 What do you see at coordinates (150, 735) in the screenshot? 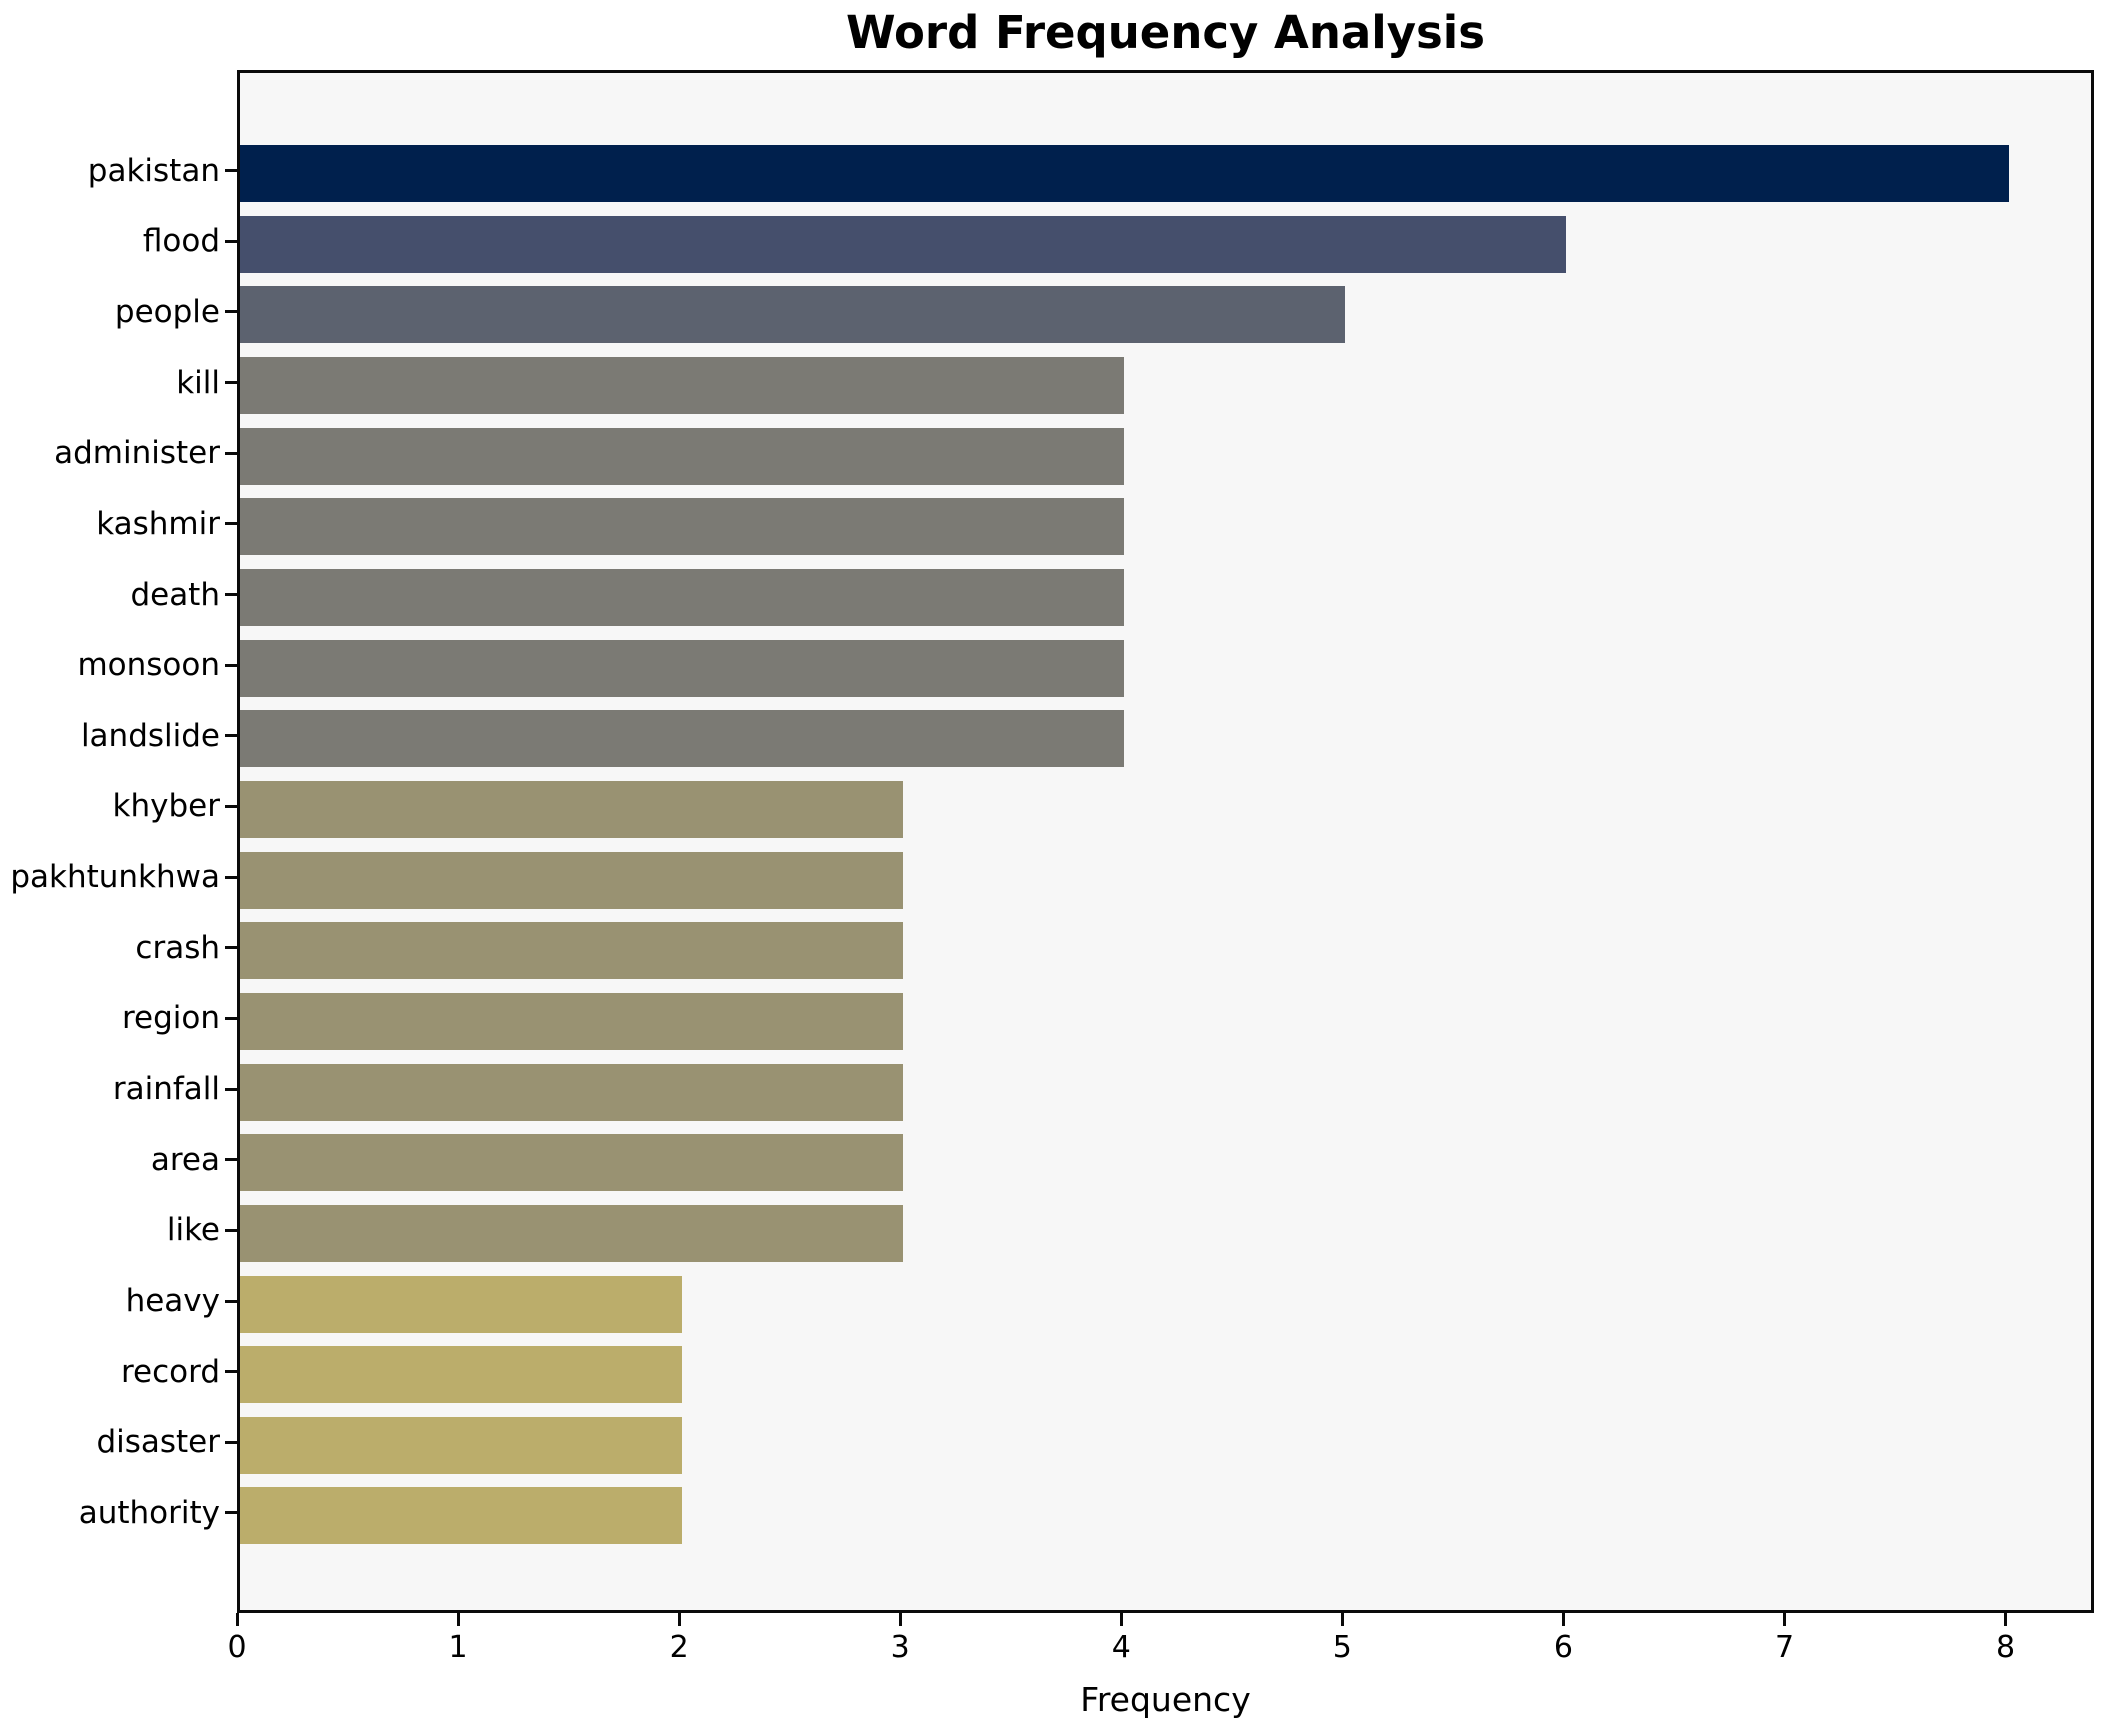
I see `y-tick-label: landslide` at bounding box center [150, 735].